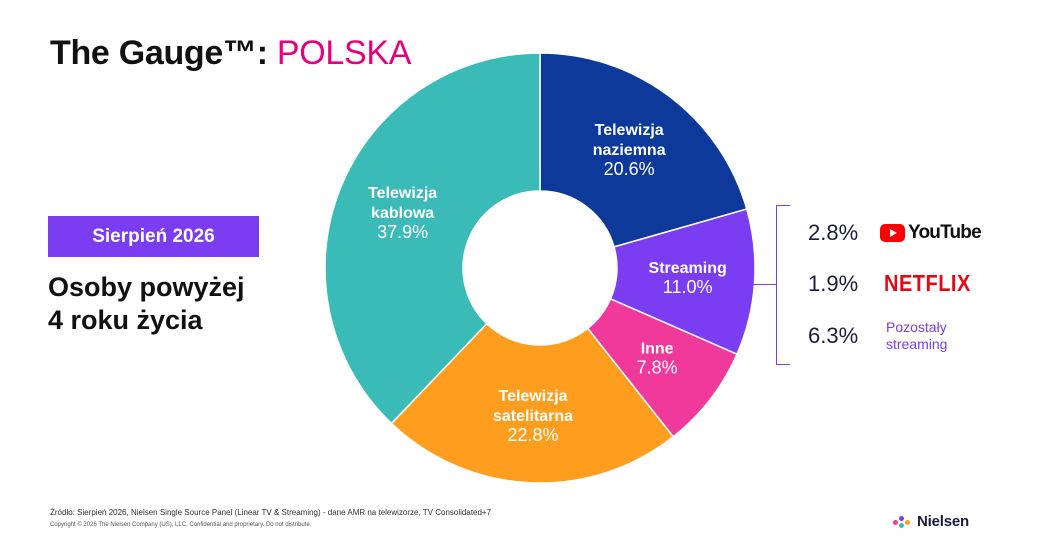 The height and width of the screenshot is (547, 1042). Describe the element at coordinates (344, 53) in the screenshot. I see `title-country: POLSKA` at that location.